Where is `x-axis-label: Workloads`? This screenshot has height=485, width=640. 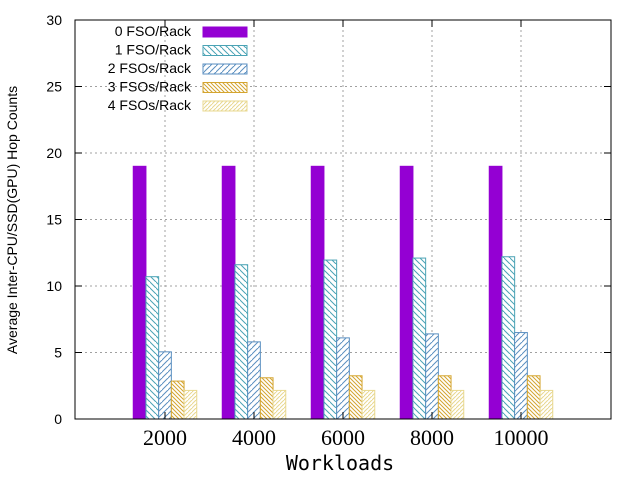 x-axis-label: Workloads is located at coordinates (340, 463).